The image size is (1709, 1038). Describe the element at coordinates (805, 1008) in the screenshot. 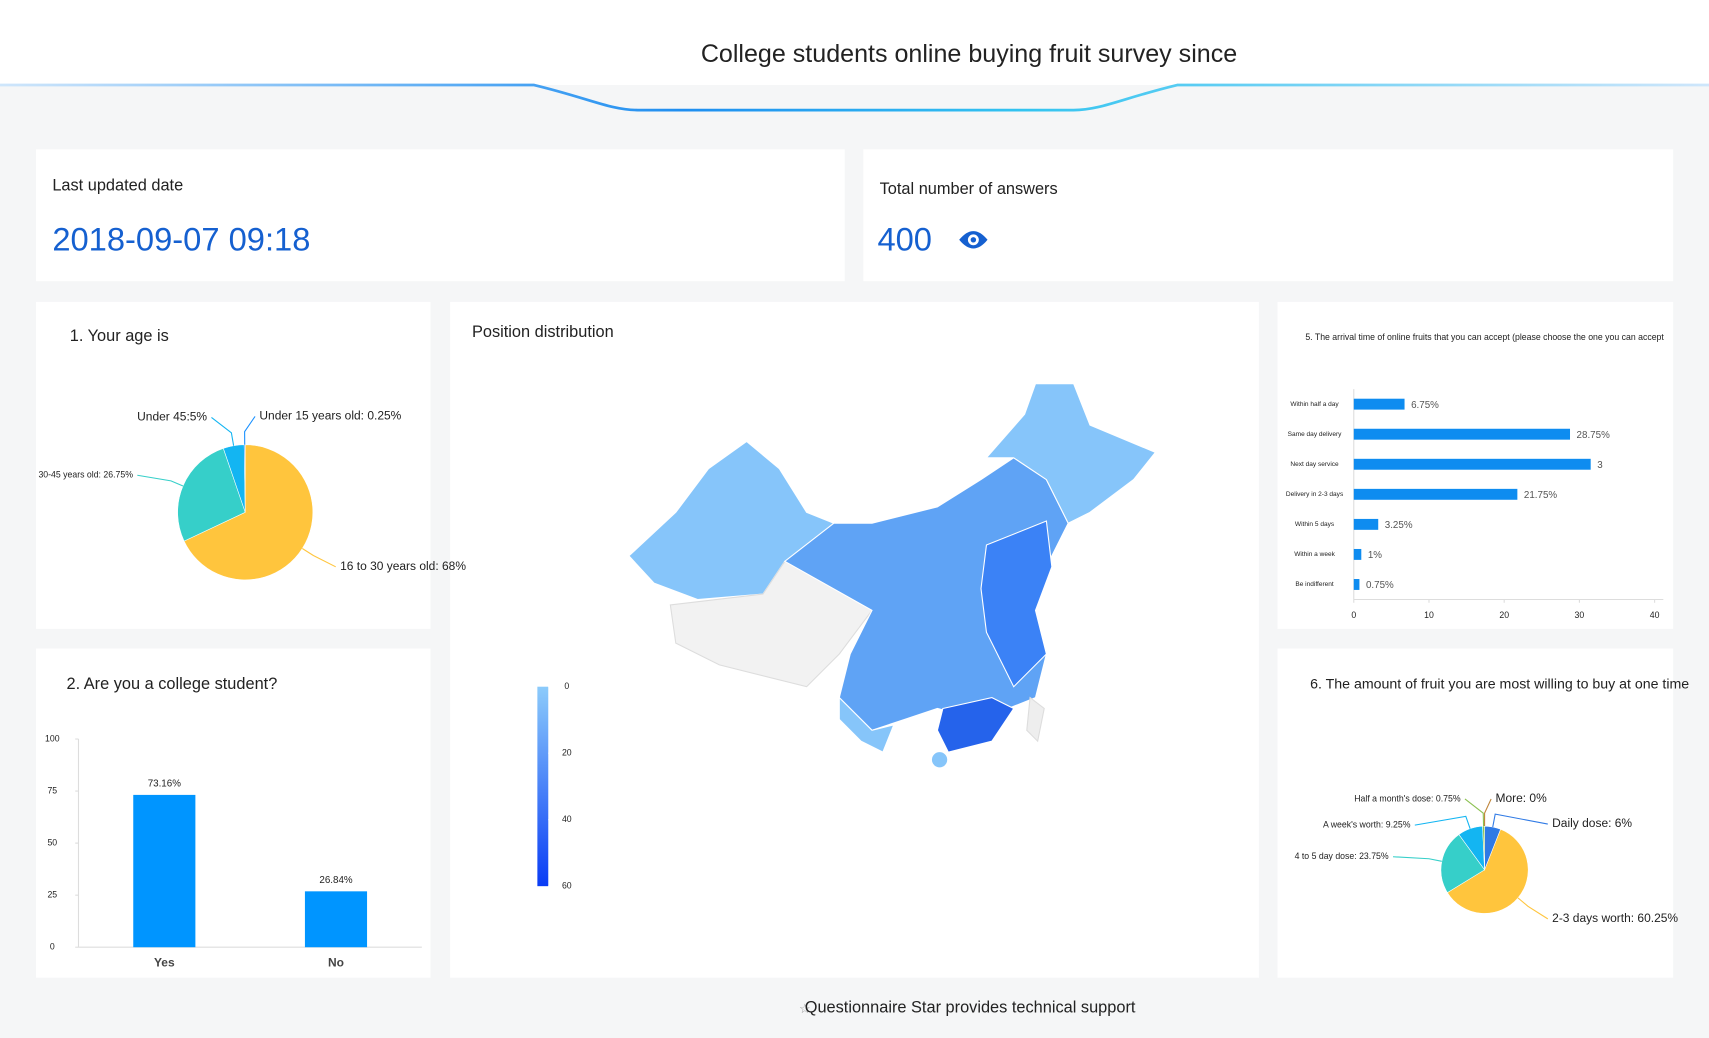

I see `footer-icon: ☆` at that location.